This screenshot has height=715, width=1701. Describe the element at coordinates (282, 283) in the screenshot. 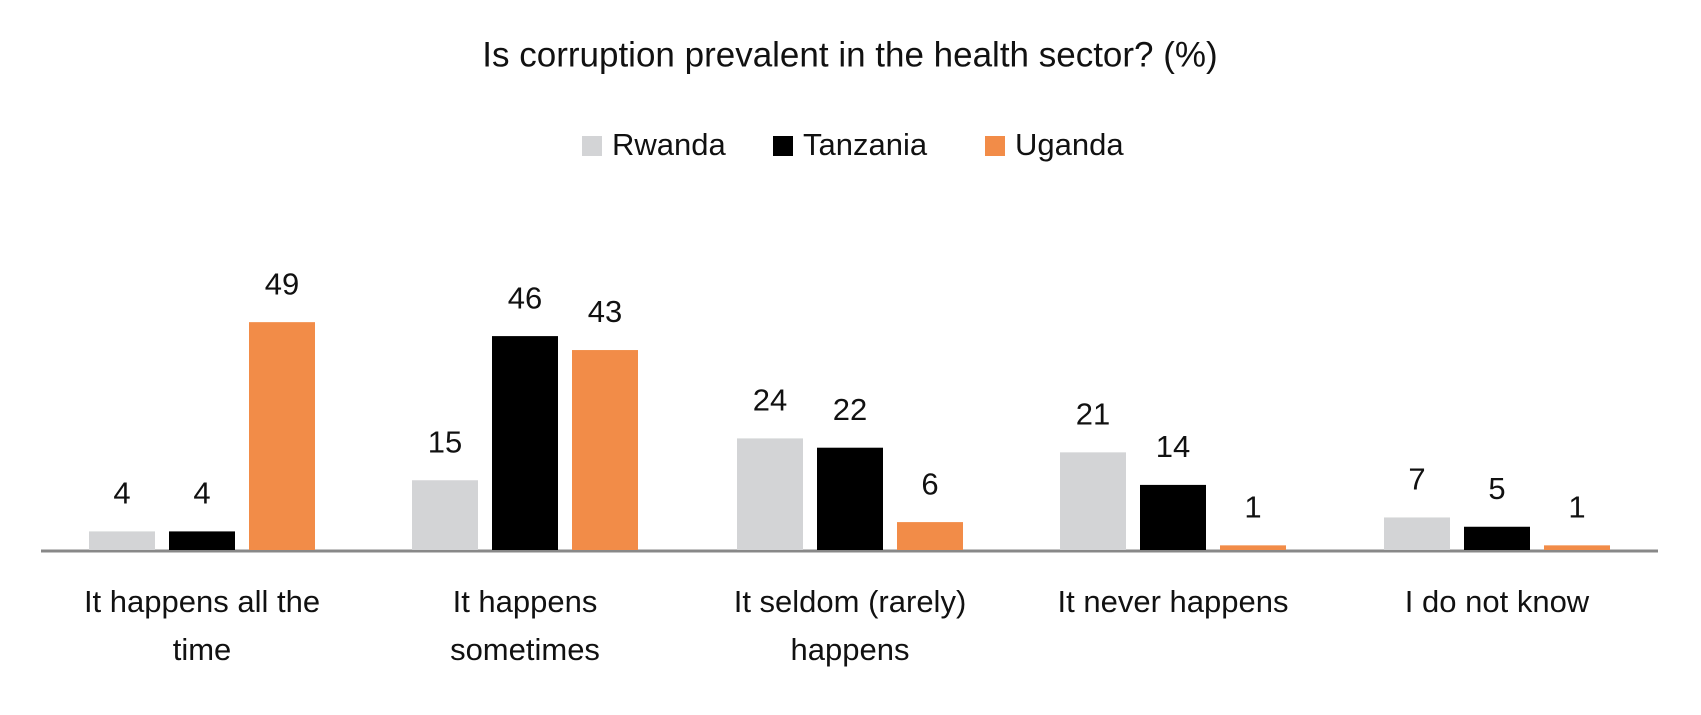

I see `data-label: 49` at that location.